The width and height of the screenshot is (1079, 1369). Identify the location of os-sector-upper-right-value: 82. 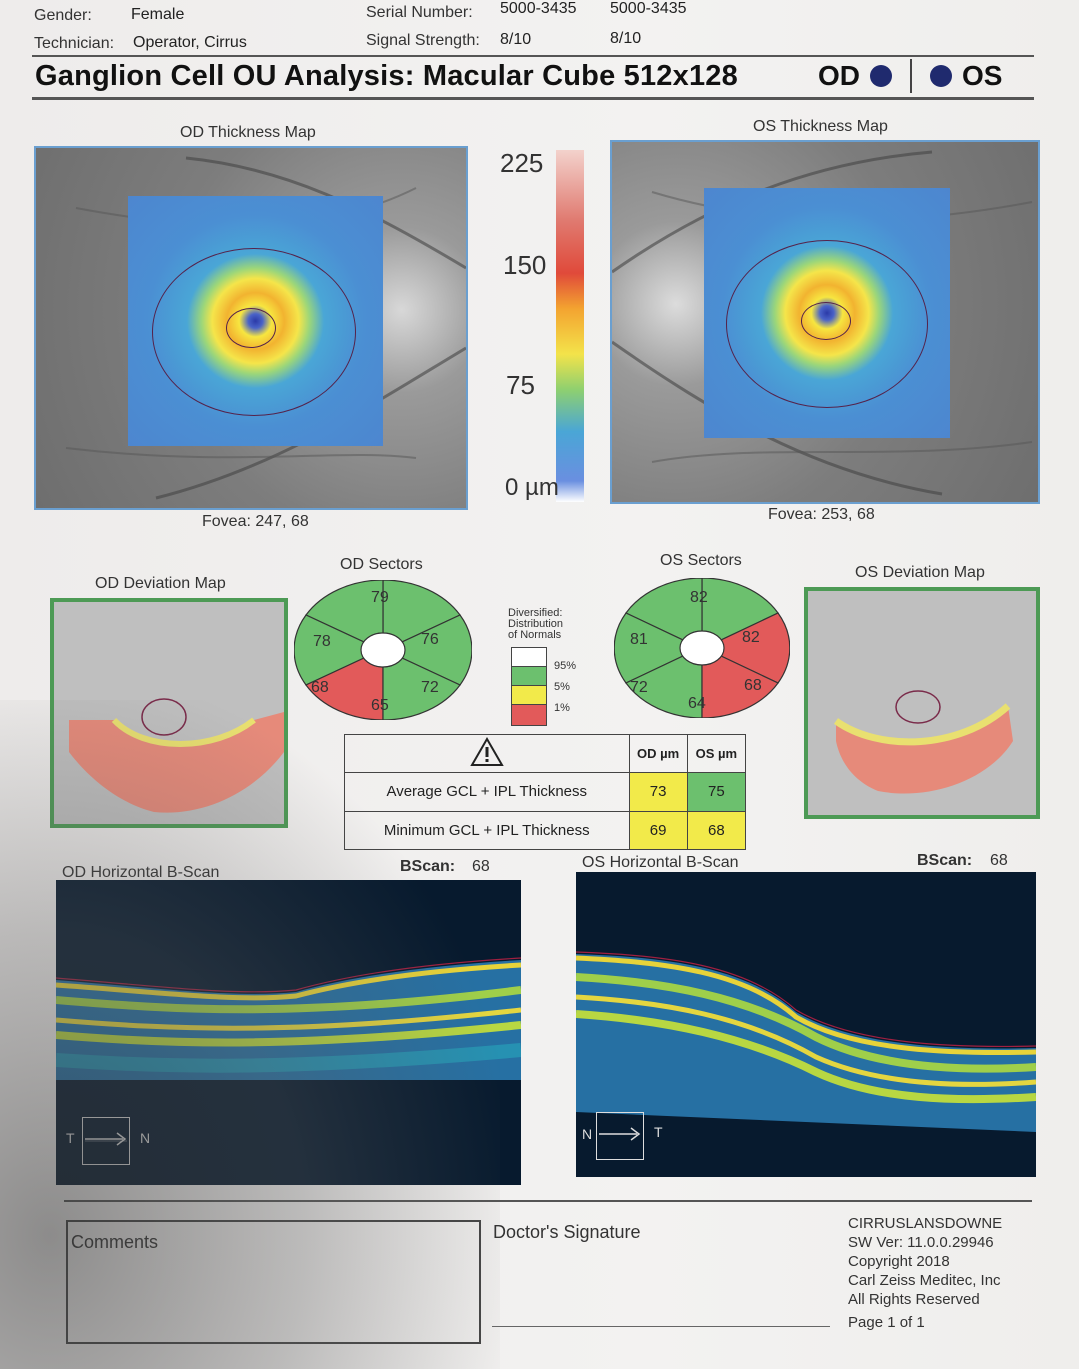
(751, 637).